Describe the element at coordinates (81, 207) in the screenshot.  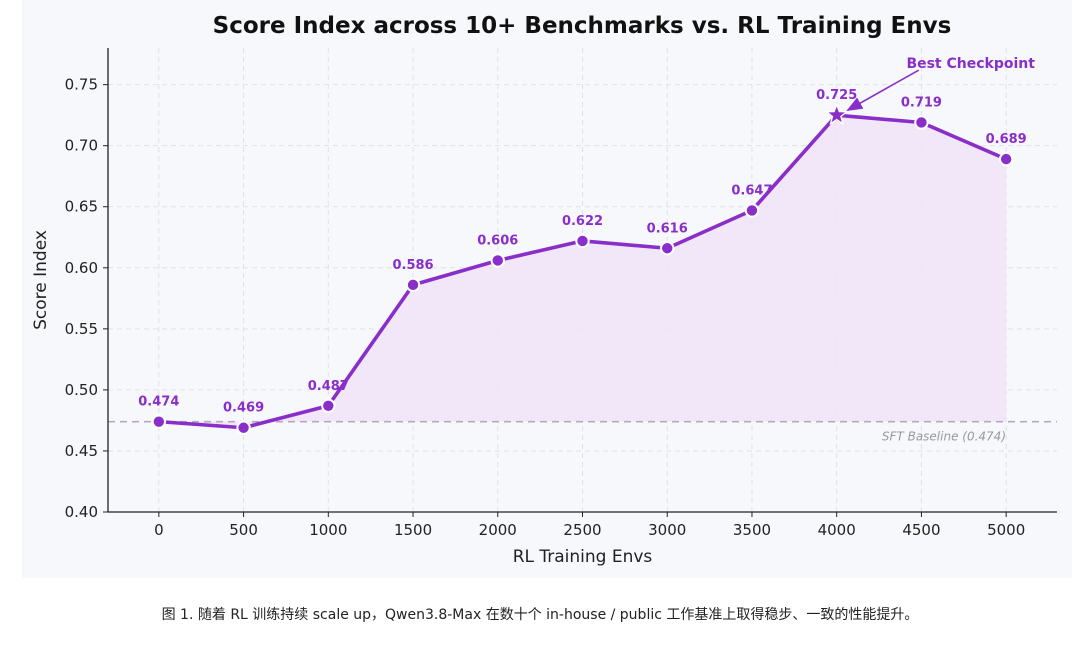
I see `y-tick-label: 0.65` at that location.